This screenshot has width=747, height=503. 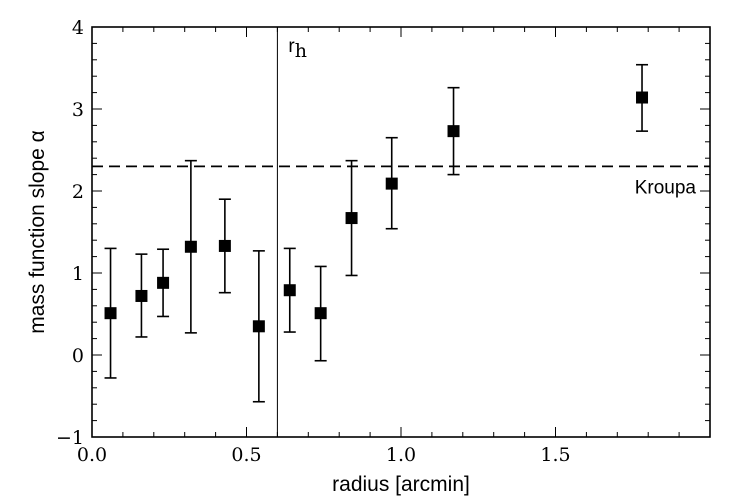 I want to click on half-light-radius-label: rh, so click(x=297, y=49).